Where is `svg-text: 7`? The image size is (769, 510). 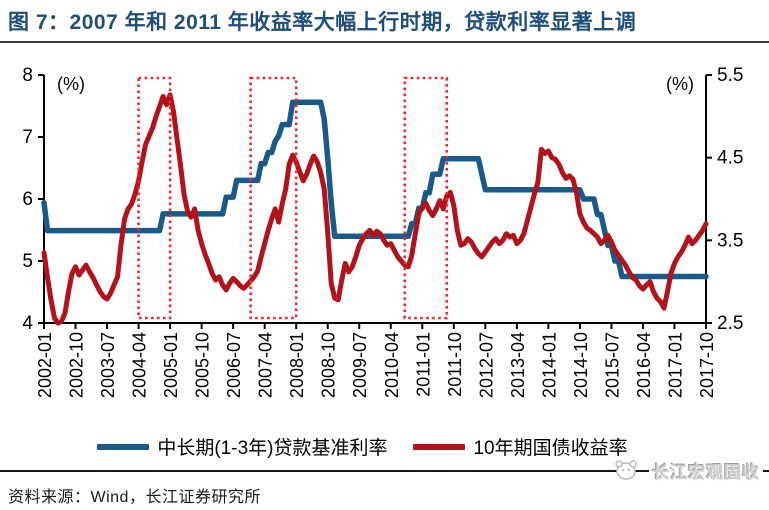
svg-text: 7 is located at coordinates (27, 137).